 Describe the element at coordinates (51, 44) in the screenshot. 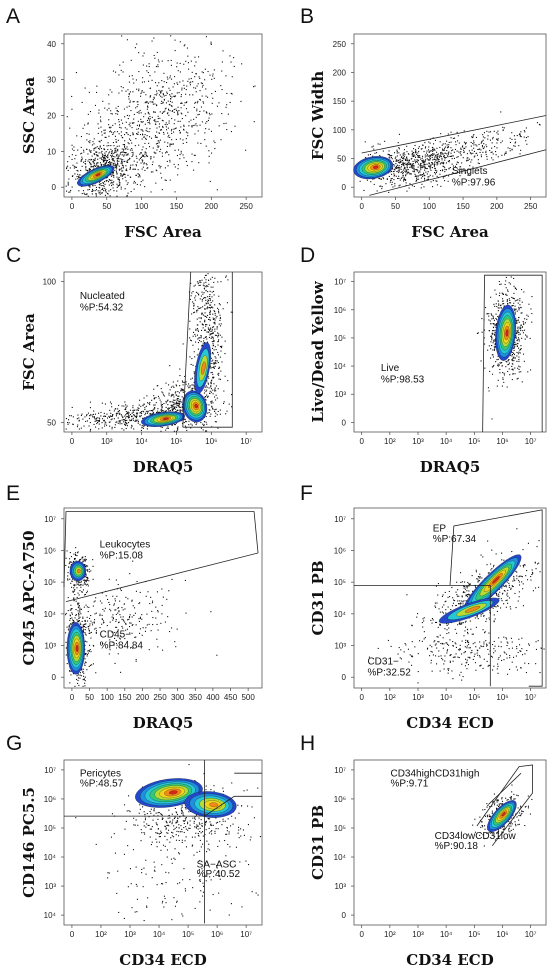

I see `y-tick-label-a: 40` at that location.